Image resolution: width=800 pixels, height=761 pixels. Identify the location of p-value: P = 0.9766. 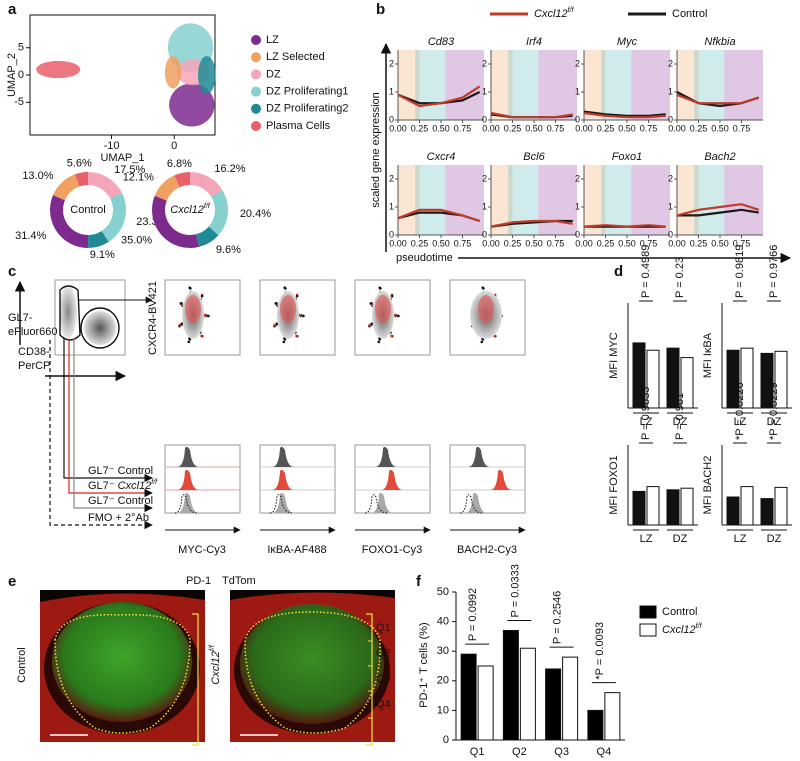
(774, 271).